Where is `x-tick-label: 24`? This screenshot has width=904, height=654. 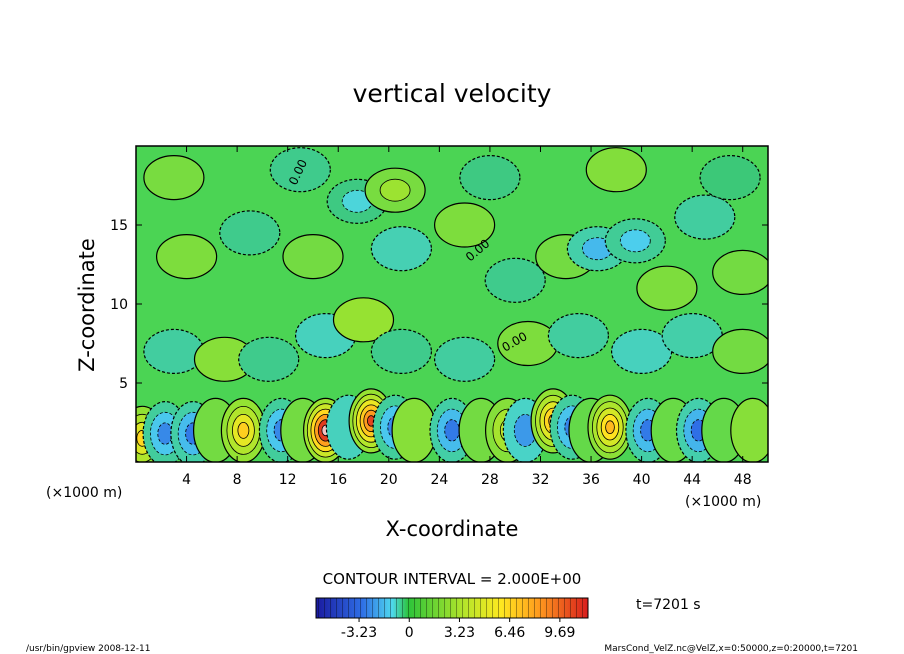 x-tick-label: 24 is located at coordinates (439, 480).